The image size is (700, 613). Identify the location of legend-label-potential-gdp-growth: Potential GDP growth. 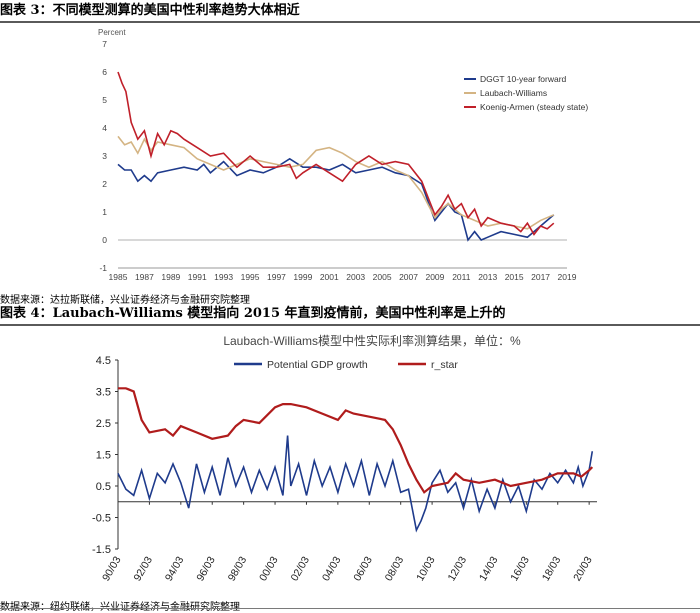
(317, 365).